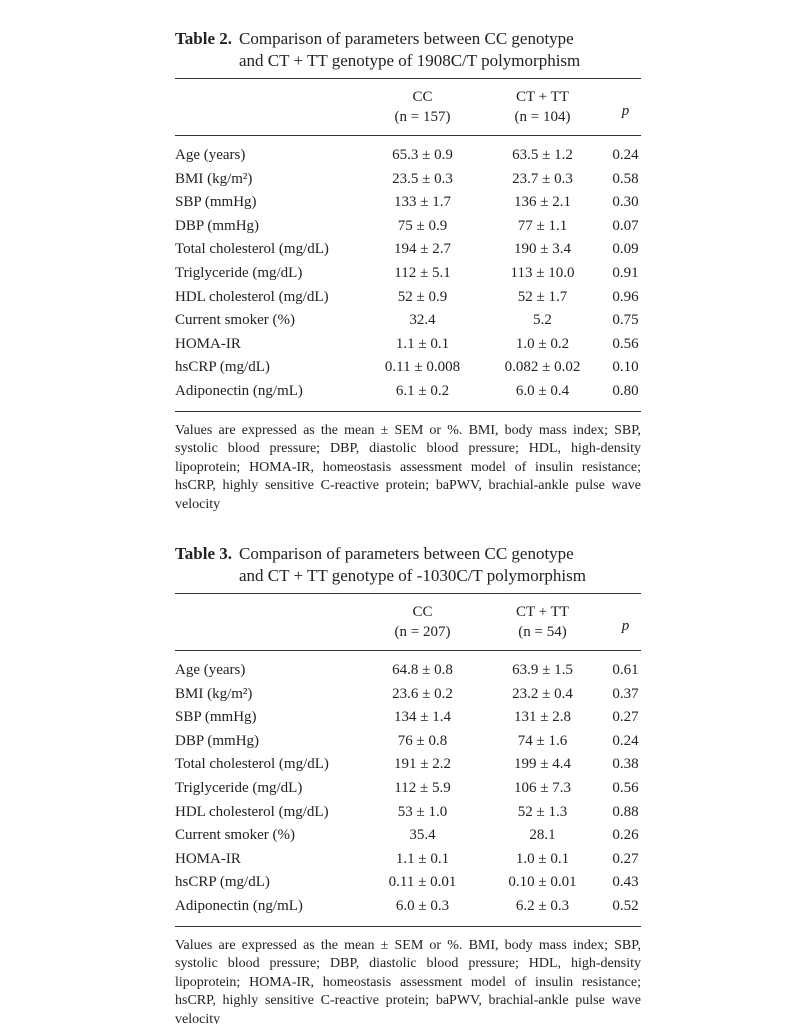  I want to click on table-row: SBP (mmHg) 134 ± 1.4 131 ± 2.8 0.27, so click(408, 718).